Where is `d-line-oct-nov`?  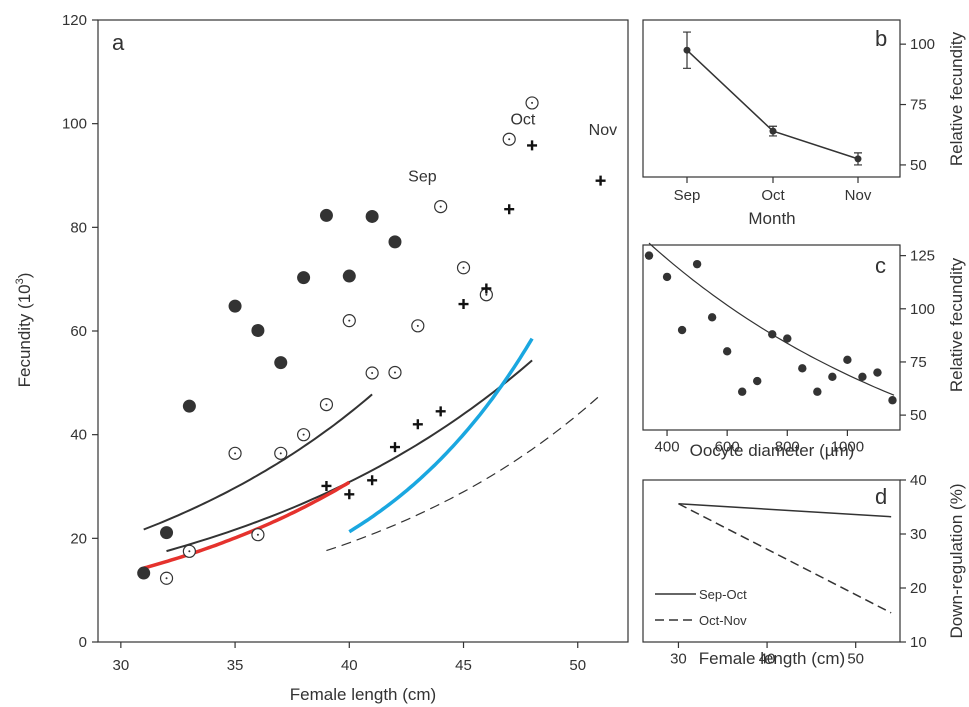 d-line-oct-nov is located at coordinates (785, 558).